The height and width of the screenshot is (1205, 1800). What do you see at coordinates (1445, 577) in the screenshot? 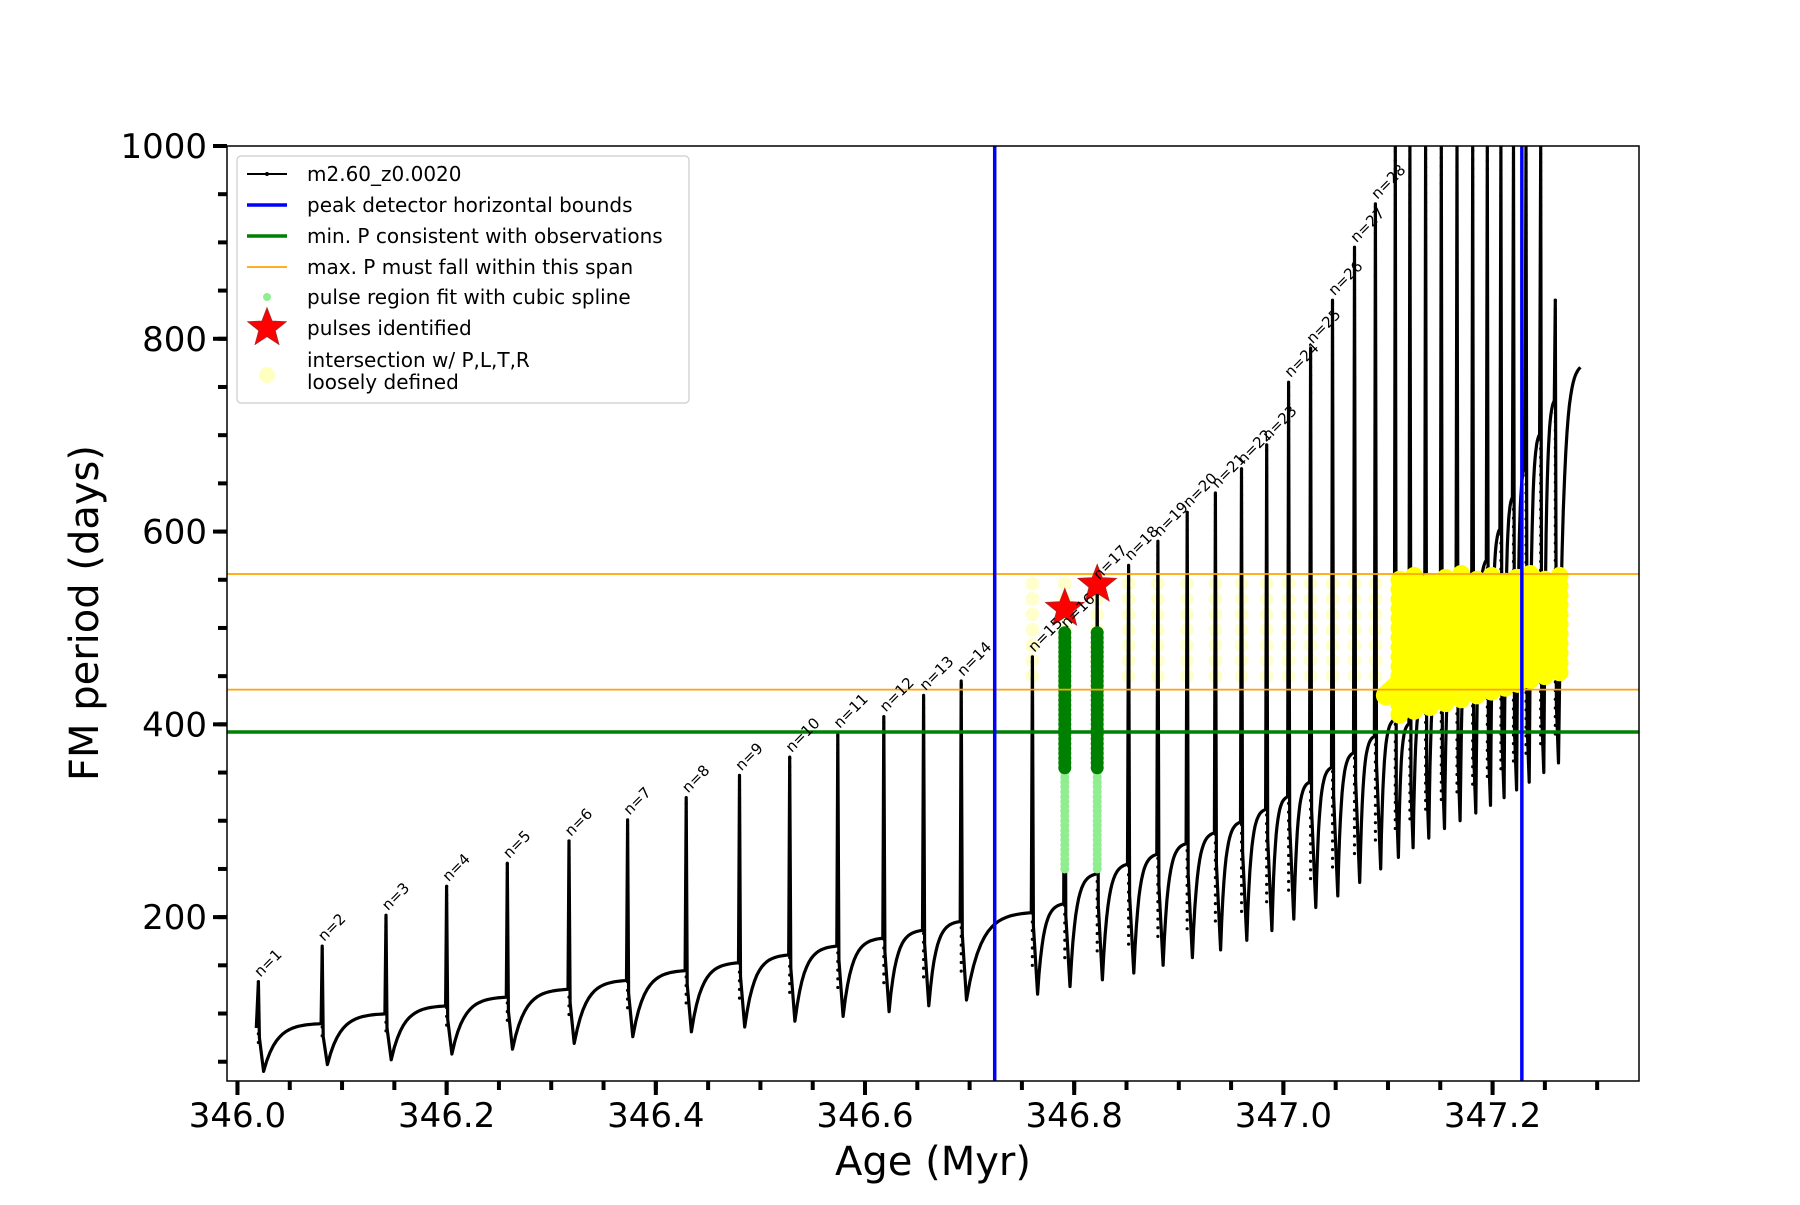
I see `intersection-marker` at bounding box center [1445, 577].